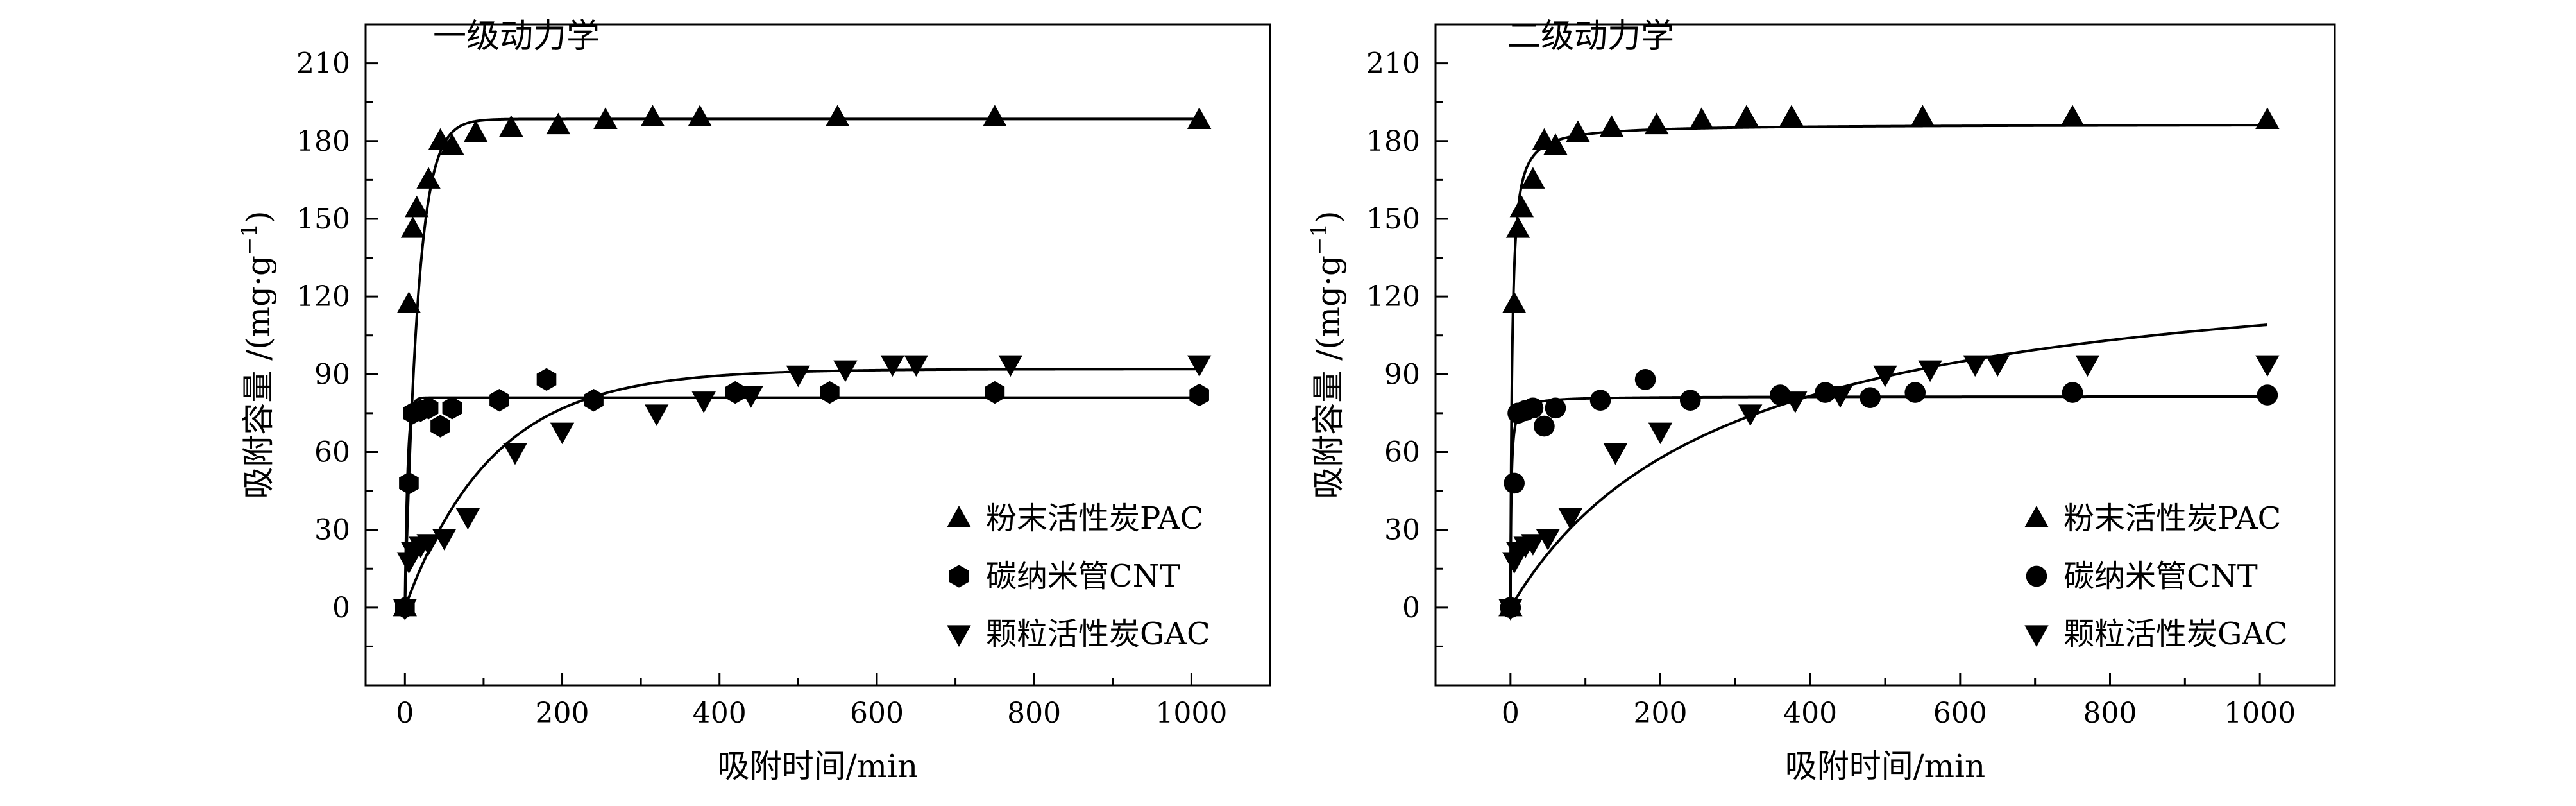 The width and height of the screenshot is (2576, 806). What do you see at coordinates (1411, 608) in the screenshot?
I see `y-tick-label: 0` at bounding box center [1411, 608].